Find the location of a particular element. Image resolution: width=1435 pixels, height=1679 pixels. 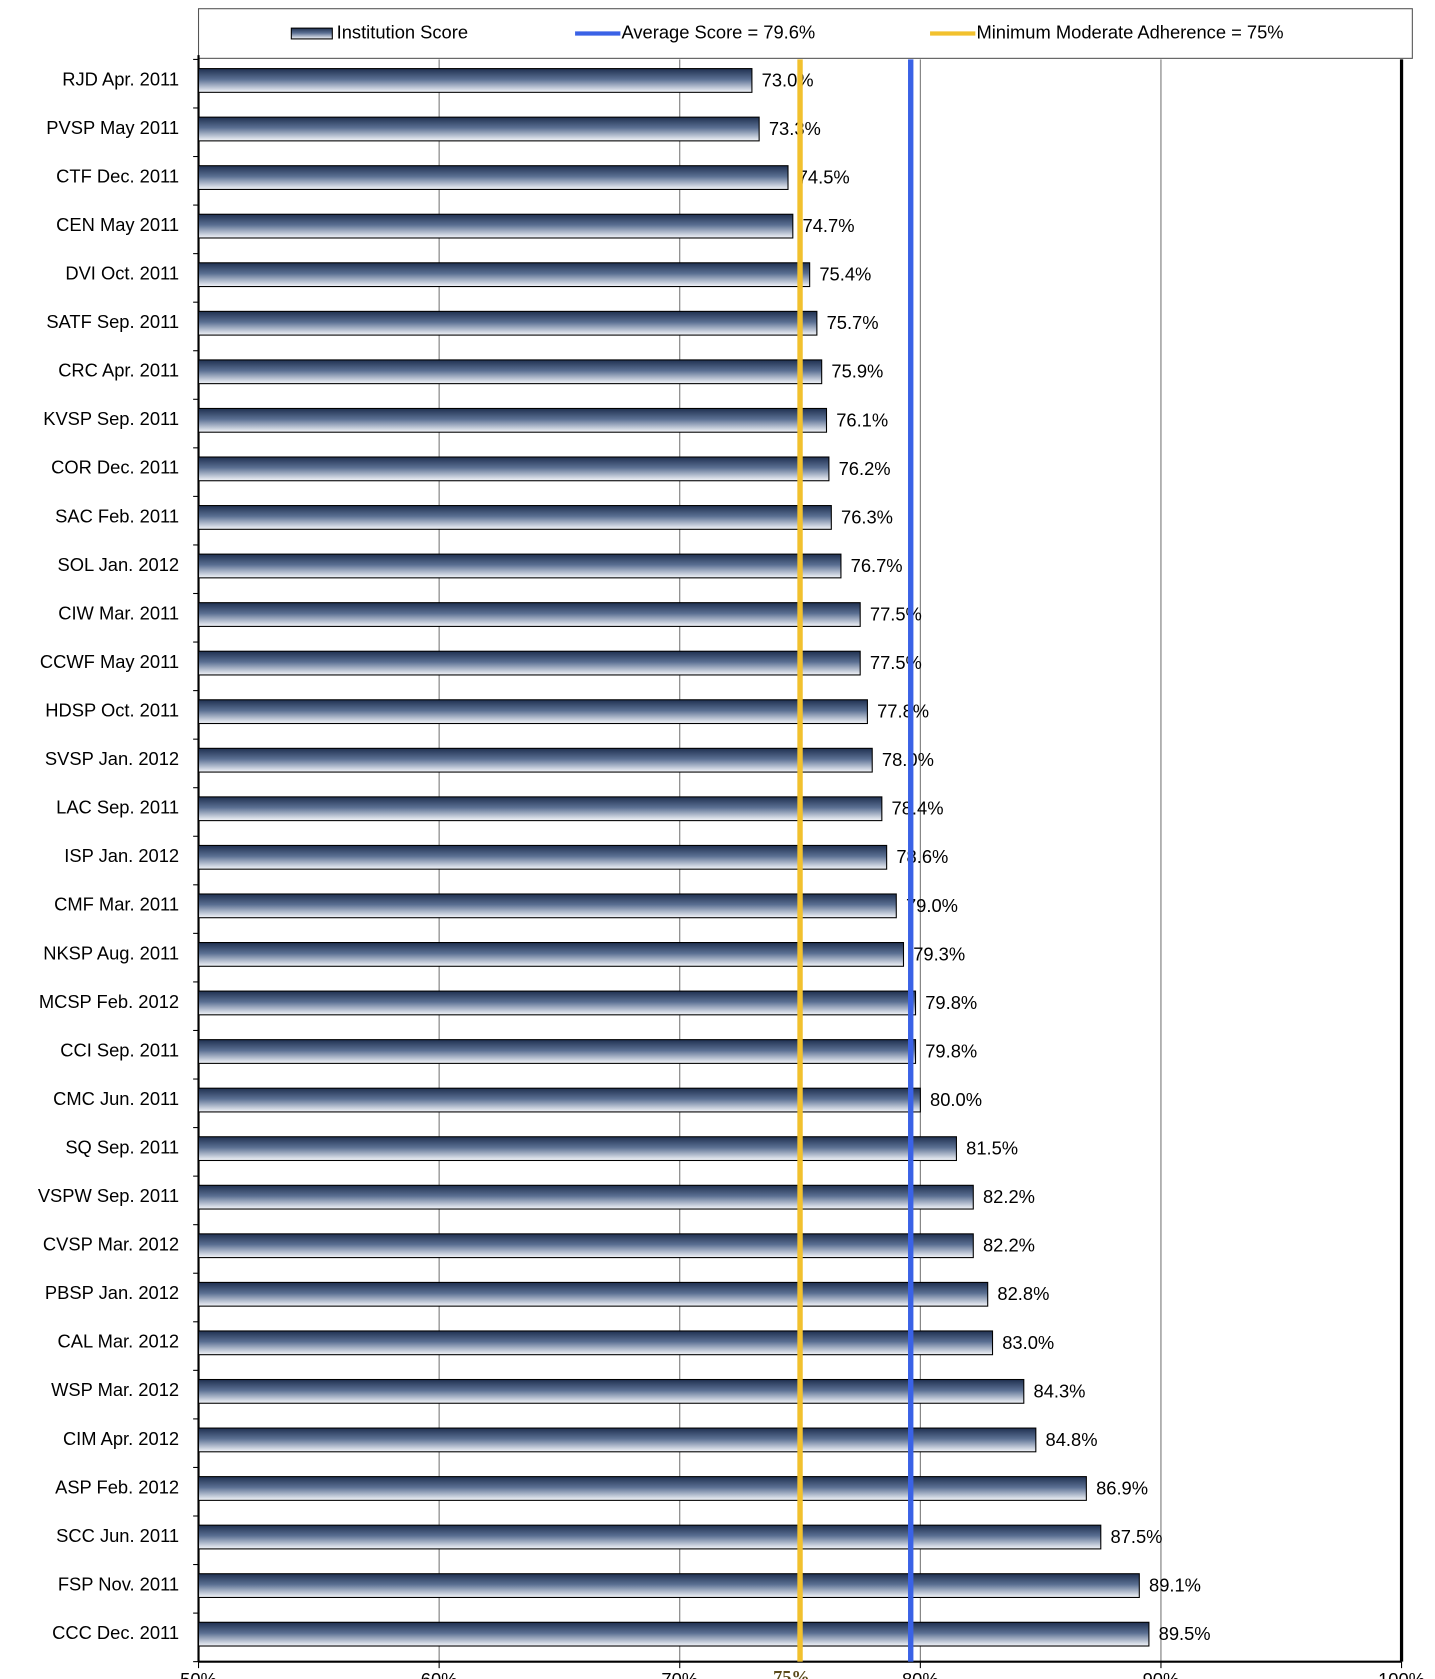

y-tick-label: VSPW Sep. 2011 is located at coordinates (108, 1195).